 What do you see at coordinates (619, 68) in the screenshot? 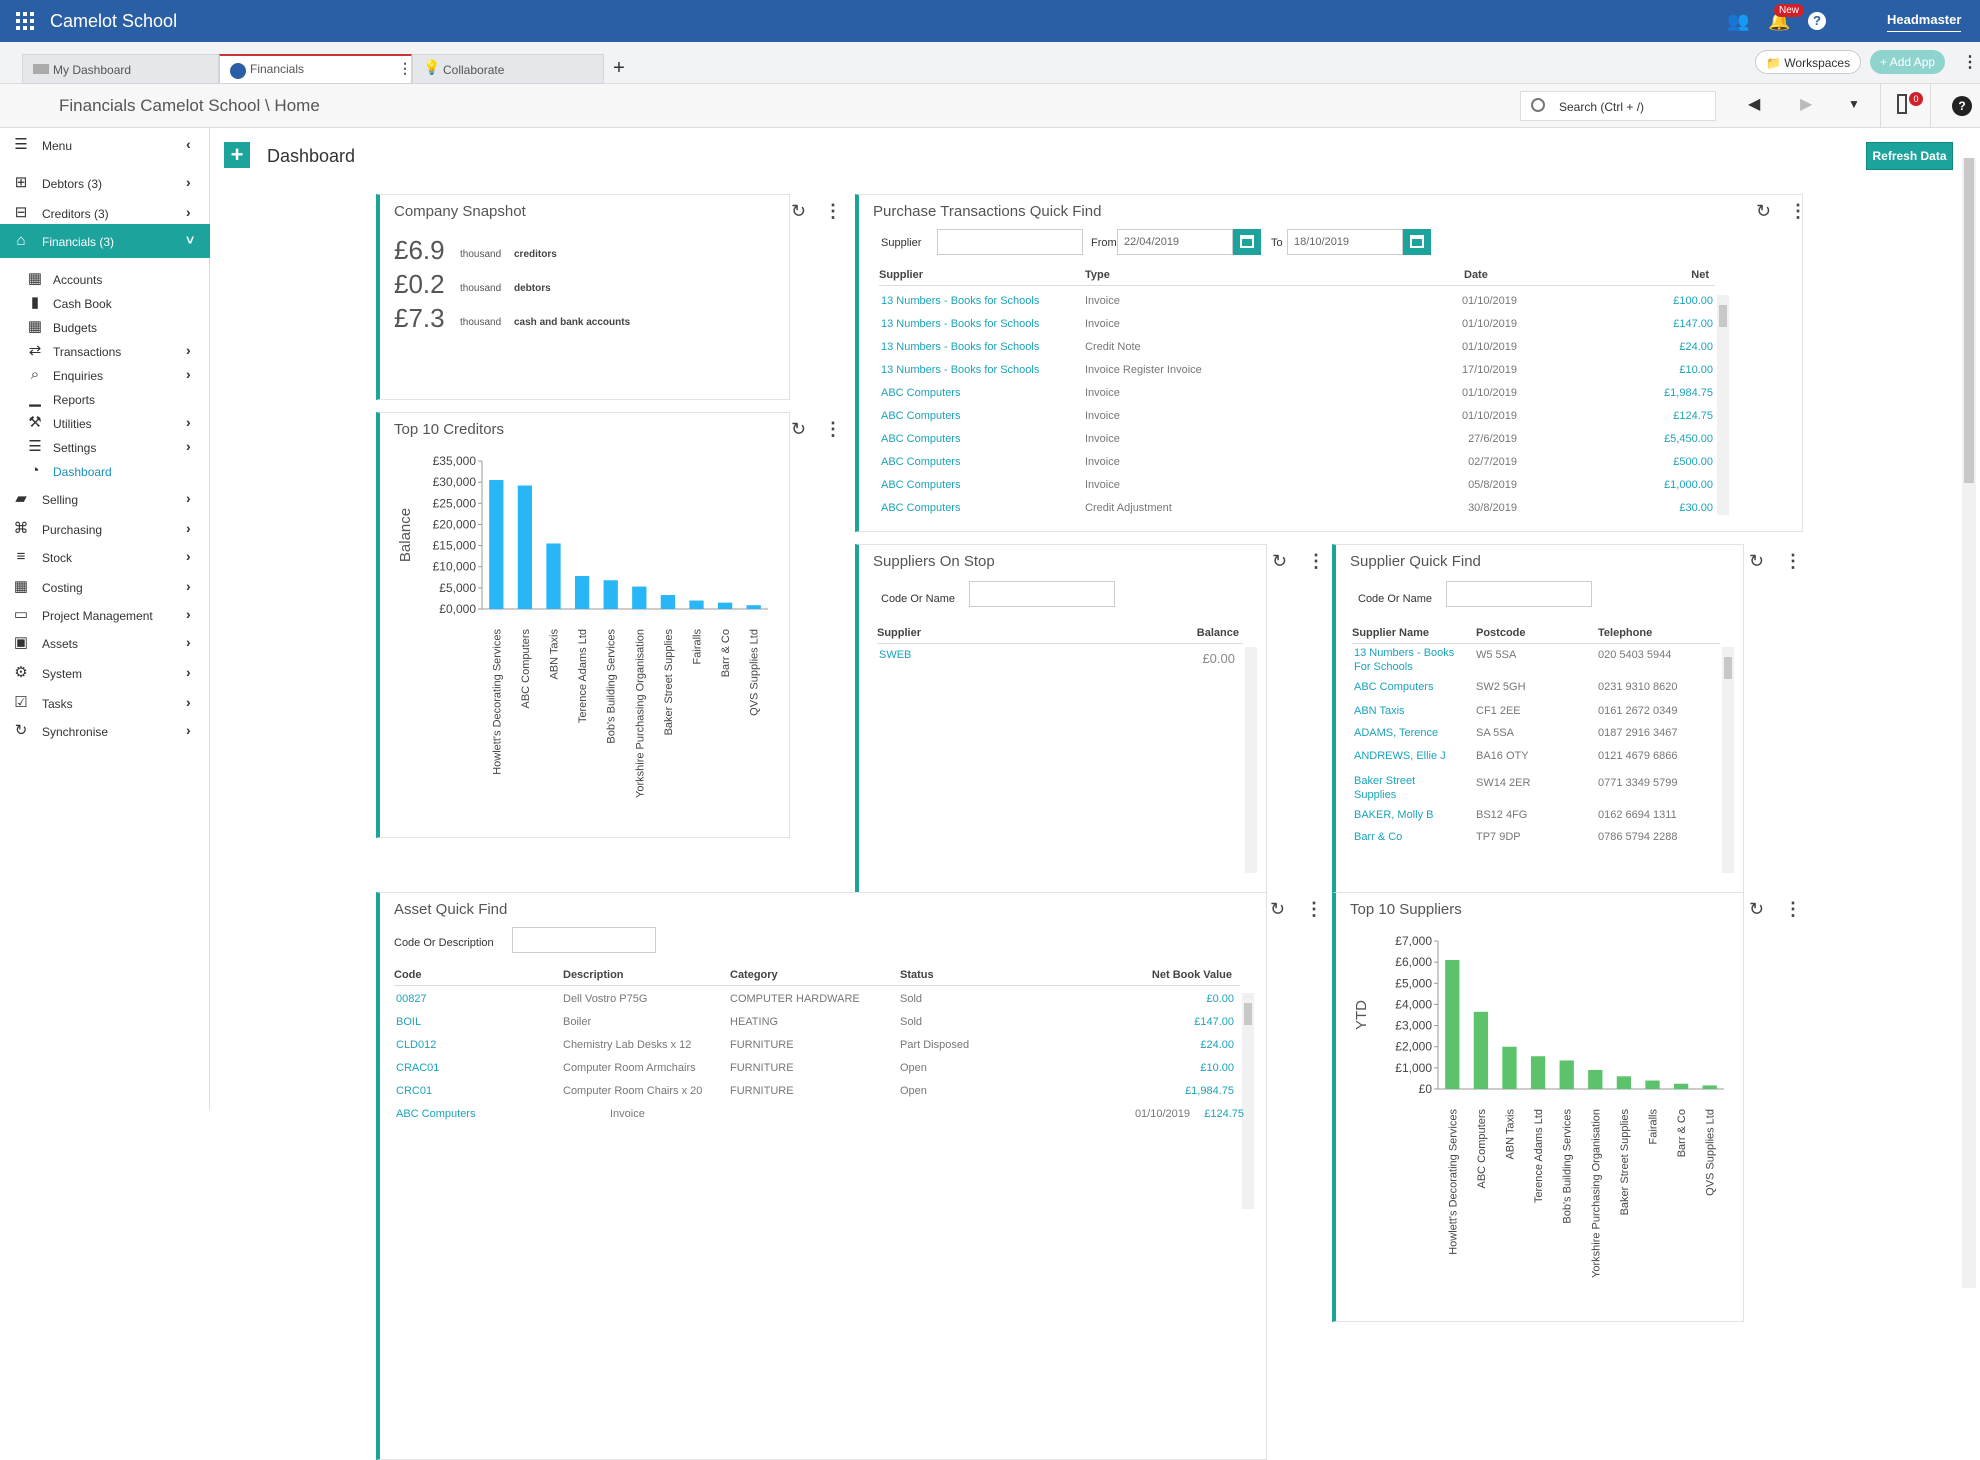
I see `add-tab-button: +` at bounding box center [619, 68].